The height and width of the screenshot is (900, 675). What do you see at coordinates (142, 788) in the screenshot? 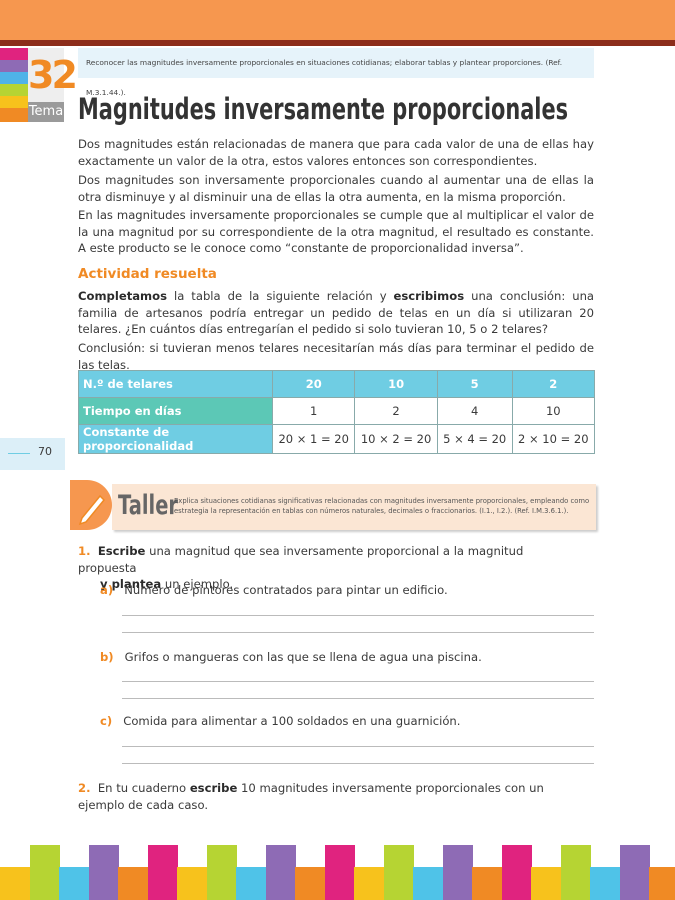
I see `text: En tu cuaderno` at bounding box center [142, 788].